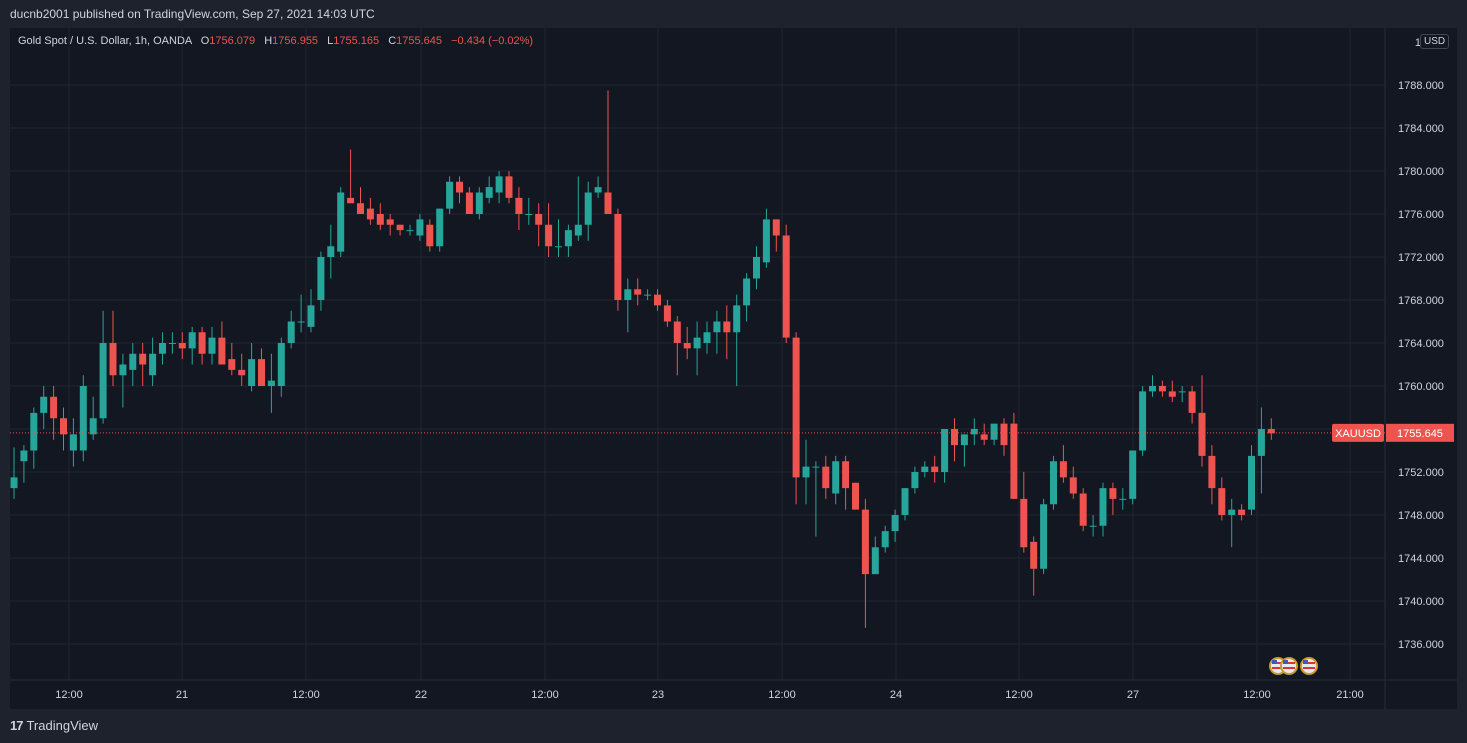 This screenshot has width=1467, height=743. I want to click on currency-button: USD, so click(1435, 41).